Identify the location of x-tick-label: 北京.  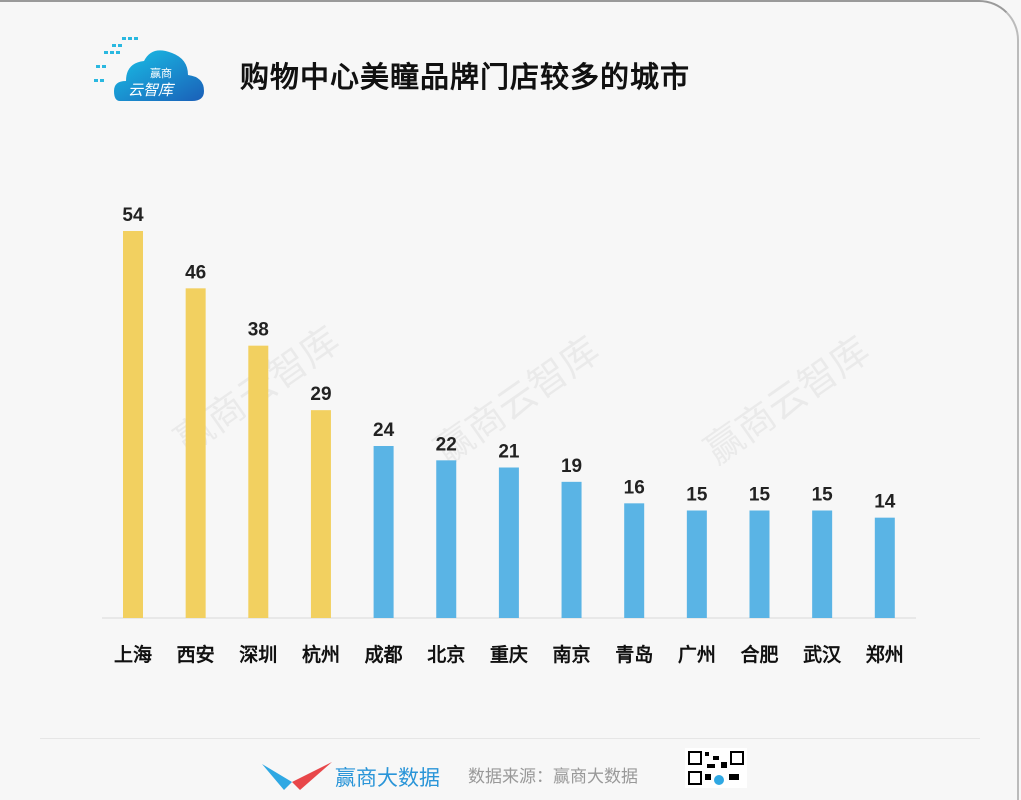
(446, 654).